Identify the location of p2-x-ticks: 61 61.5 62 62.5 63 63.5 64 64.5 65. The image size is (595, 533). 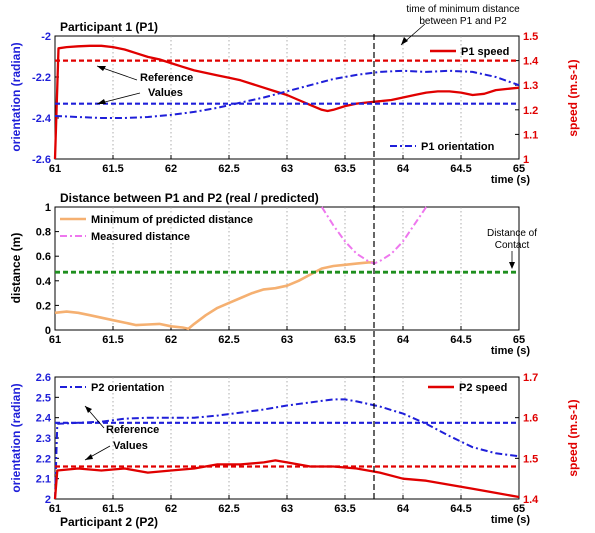
(287, 505).